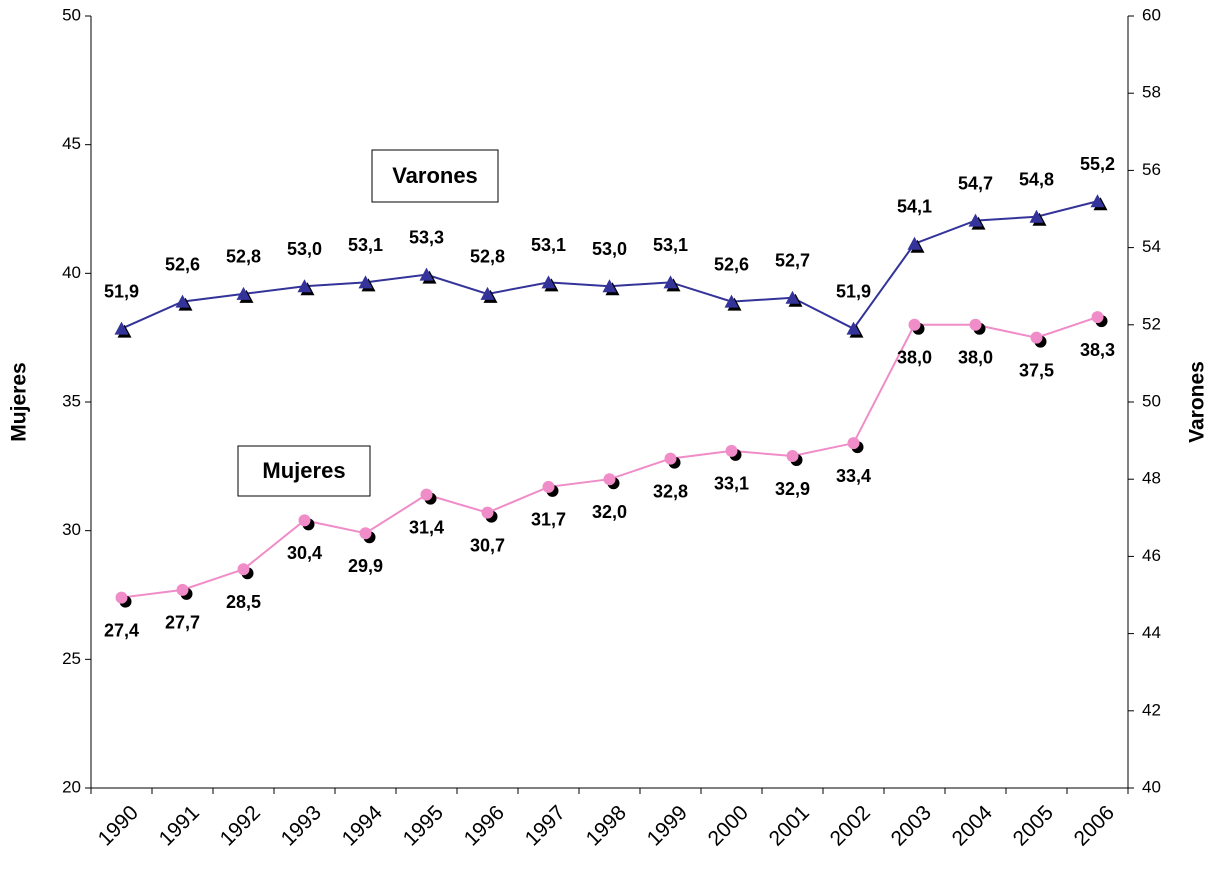 This screenshot has width=1213, height=878. What do you see at coordinates (1033, 825) in the screenshot?
I see `x-tick-label: 2005` at bounding box center [1033, 825].